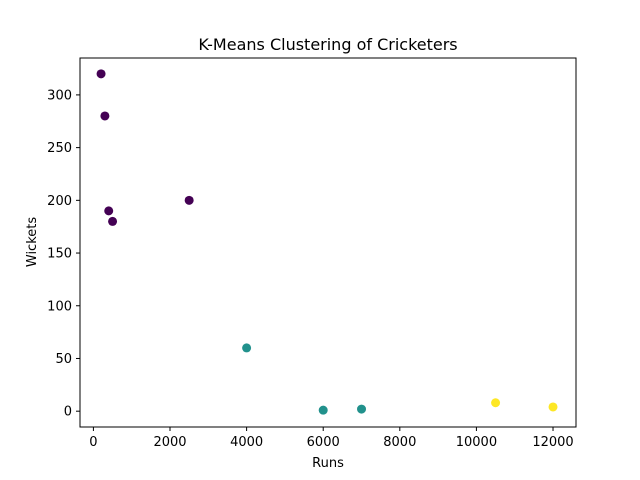 The height and width of the screenshot is (480, 640). Describe the element at coordinates (93, 442) in the screenshot. I see `x-tick-label-0: 0` at that location.